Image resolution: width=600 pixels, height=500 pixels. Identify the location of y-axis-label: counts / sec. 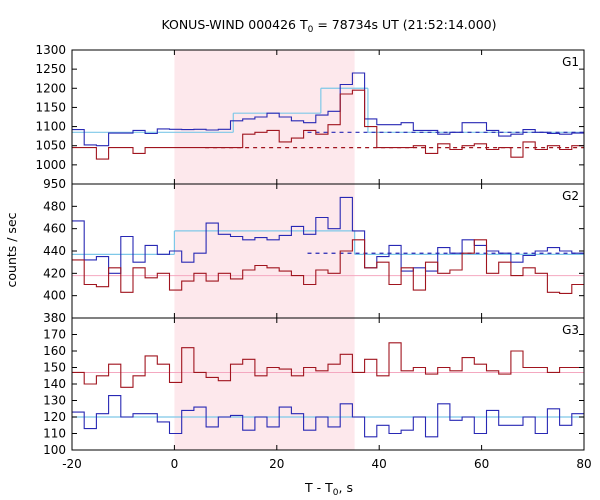
(11, 249).